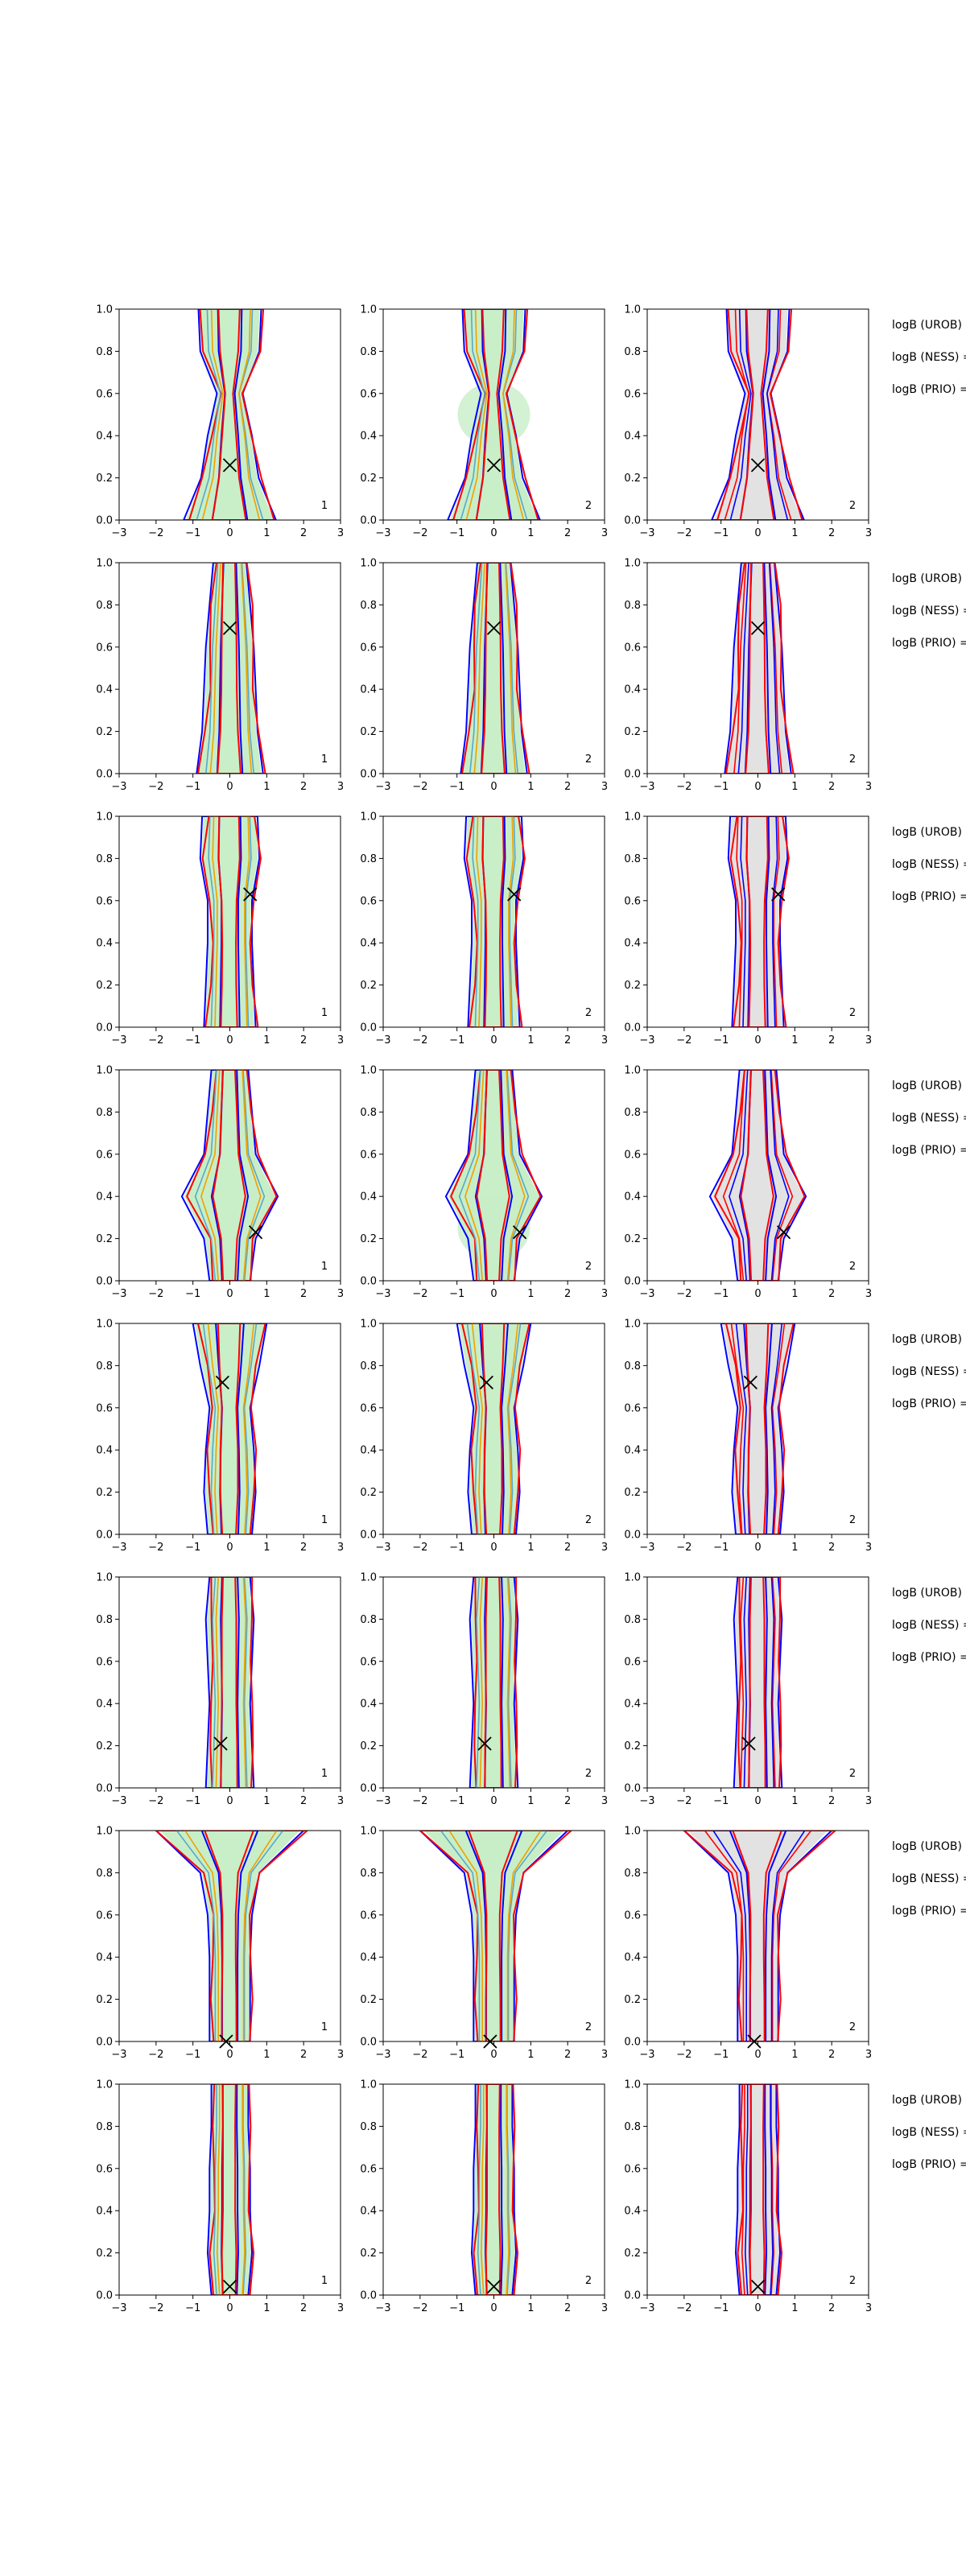 This screenshot has width=966, height=2576. Describe the element at coordinates (324, 1774) in the screenshot. I see `panel-corner-label: 1` at that location.